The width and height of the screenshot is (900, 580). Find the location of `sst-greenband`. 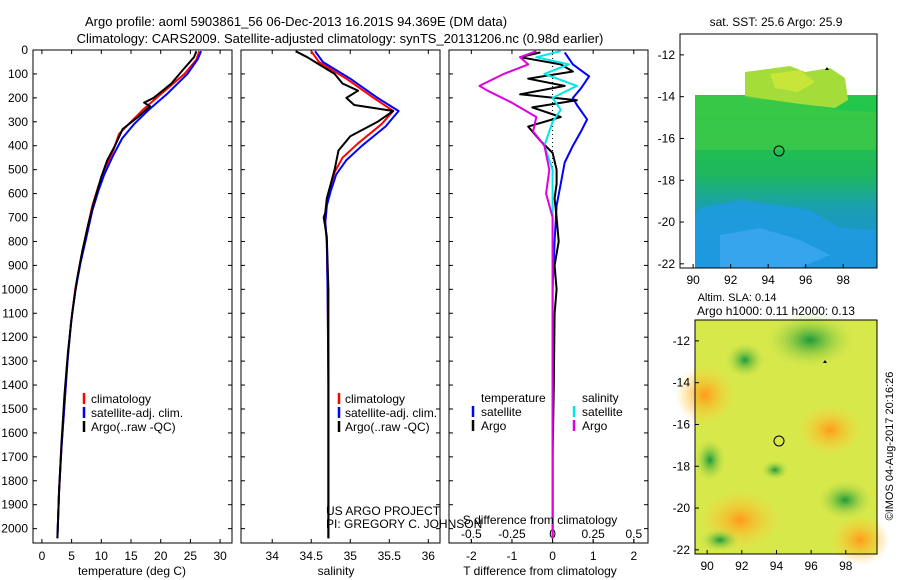

sst-greenband is located at coordinates (786, 123).